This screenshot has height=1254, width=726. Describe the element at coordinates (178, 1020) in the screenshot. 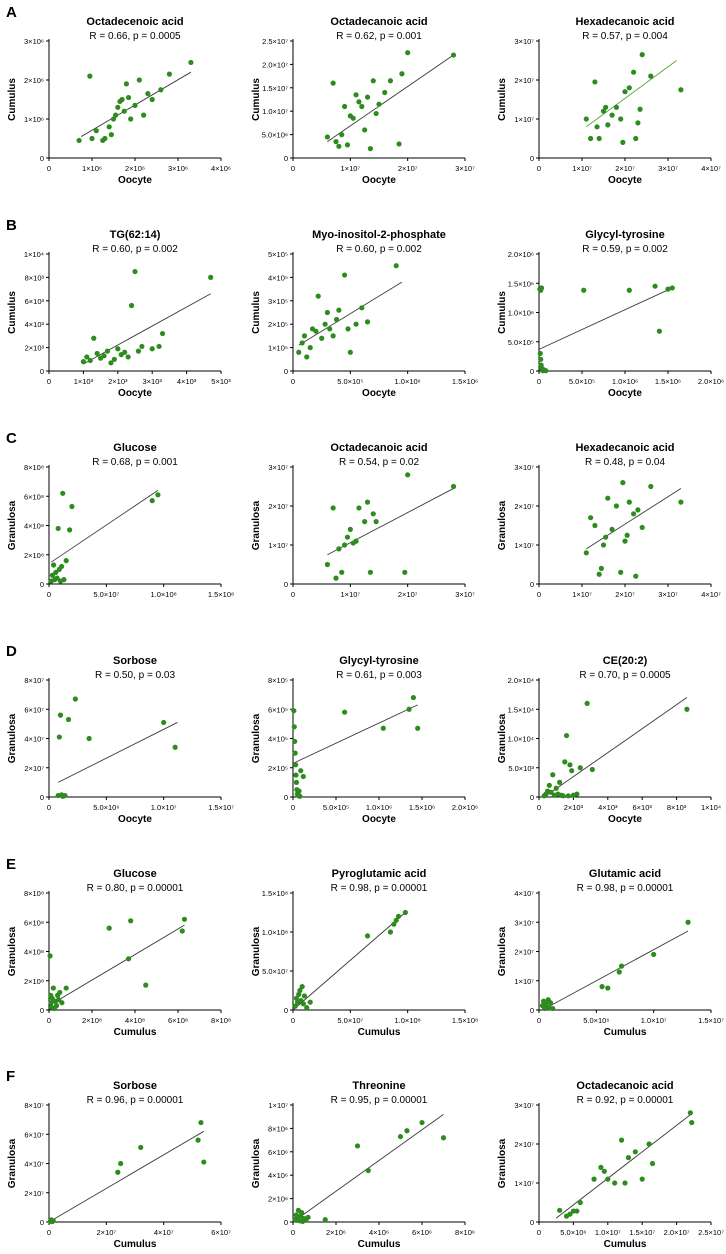

I see `x-tick-label: 6×10⁸` at that location.